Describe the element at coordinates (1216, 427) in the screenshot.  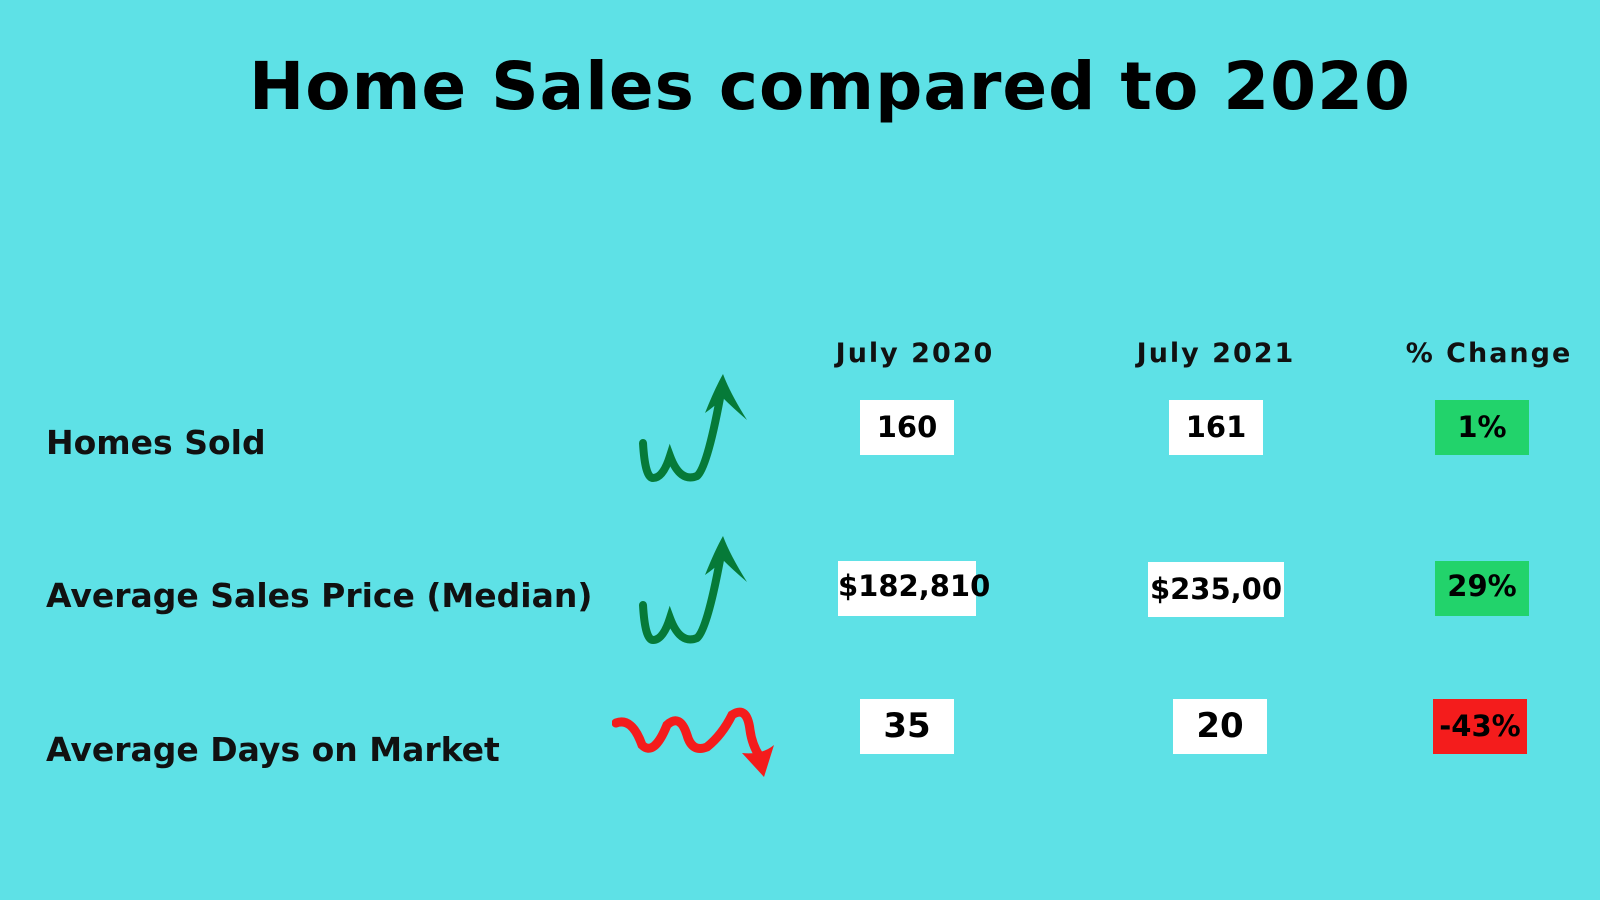
I see `cell: 161` at that location.